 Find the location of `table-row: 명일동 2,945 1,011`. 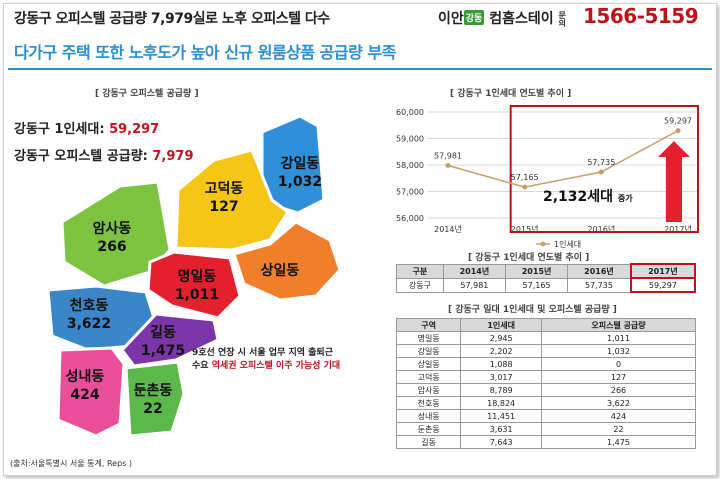

table-row: 명일동 2,945 1,011 is located at coordinates (545, 338).